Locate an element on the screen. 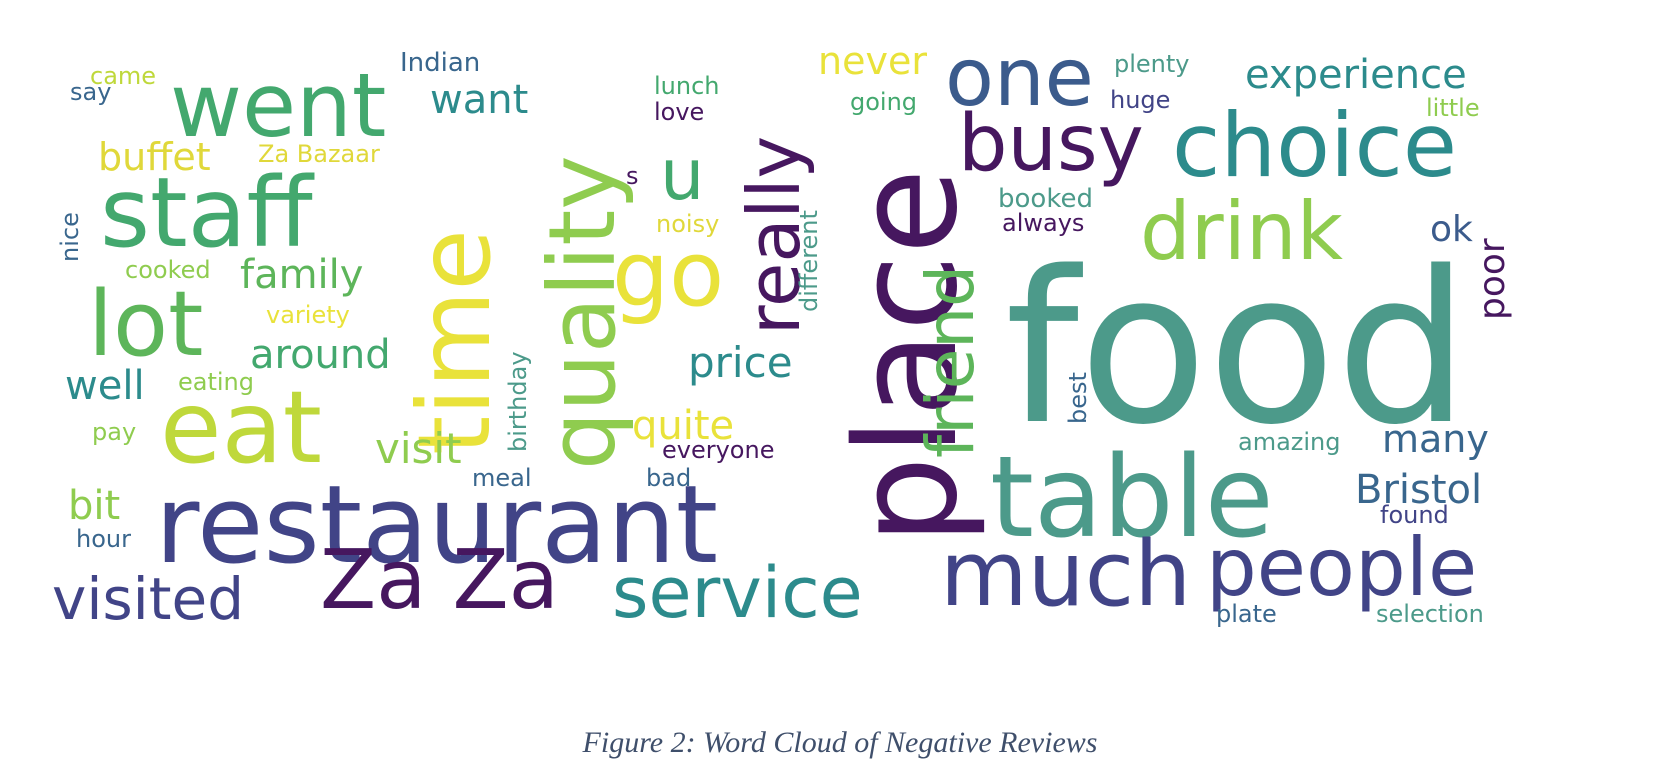 Image resolution: width=1680 pixels, height=782 pixels. word-bad: bad is located at coordinates (669, 478).